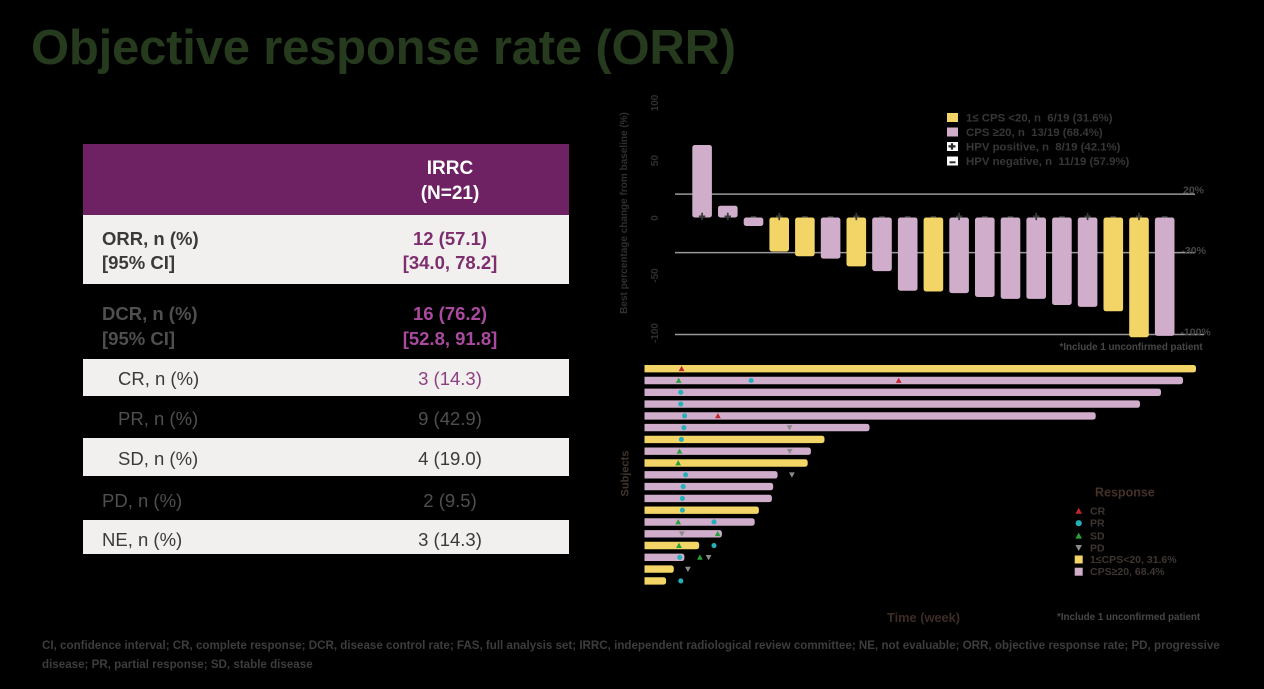 The height and width of the screenshot is (689, 1264). What do you see at coordinates (624, 213) in the screenshot?
I see `svg-text:Best percentage change from ba: Best percentage change from baseline (%)` at bounding box center [624, 213].